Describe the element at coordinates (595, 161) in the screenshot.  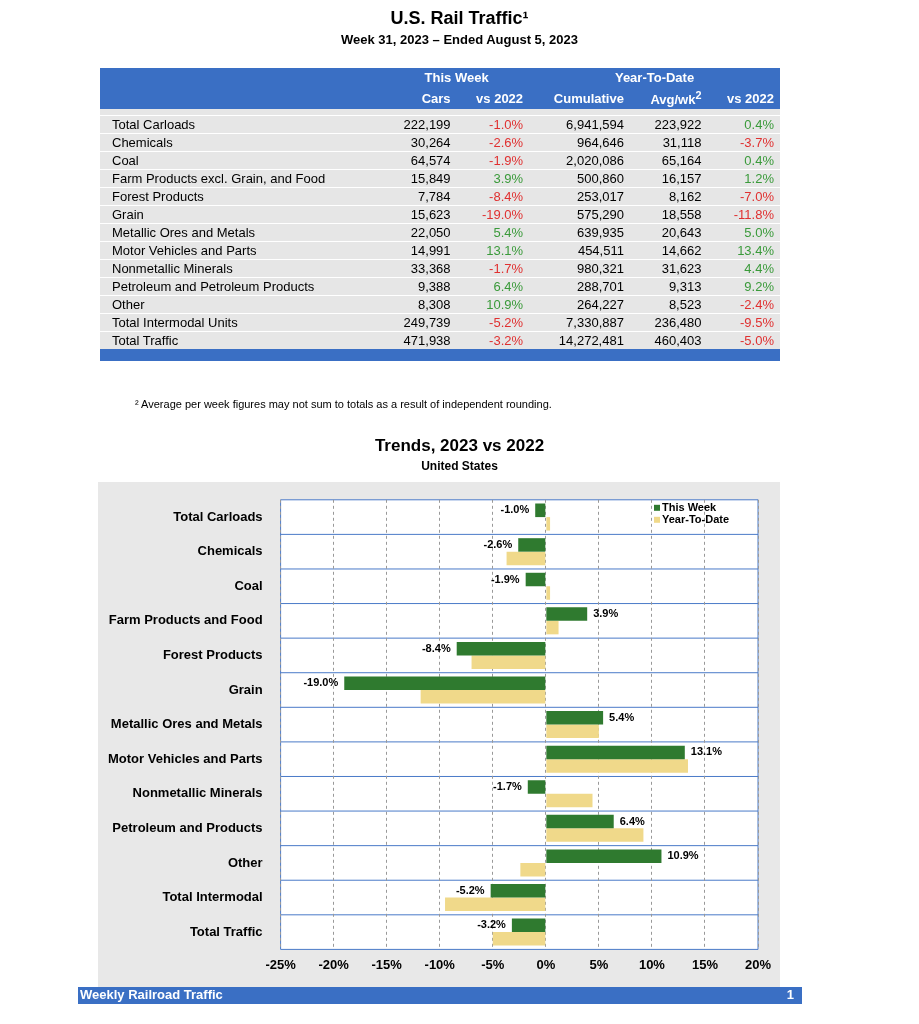
I see `data-label: 2,020,086` at that location.